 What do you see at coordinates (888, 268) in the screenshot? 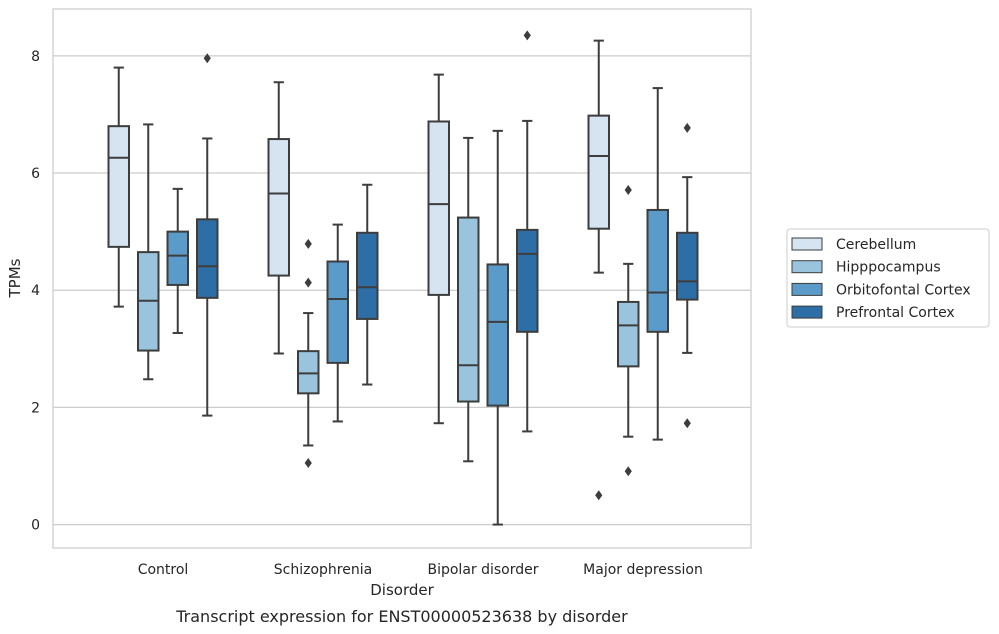
I see `legend-label: Hipppocampus` at bounding box center [888, 268].